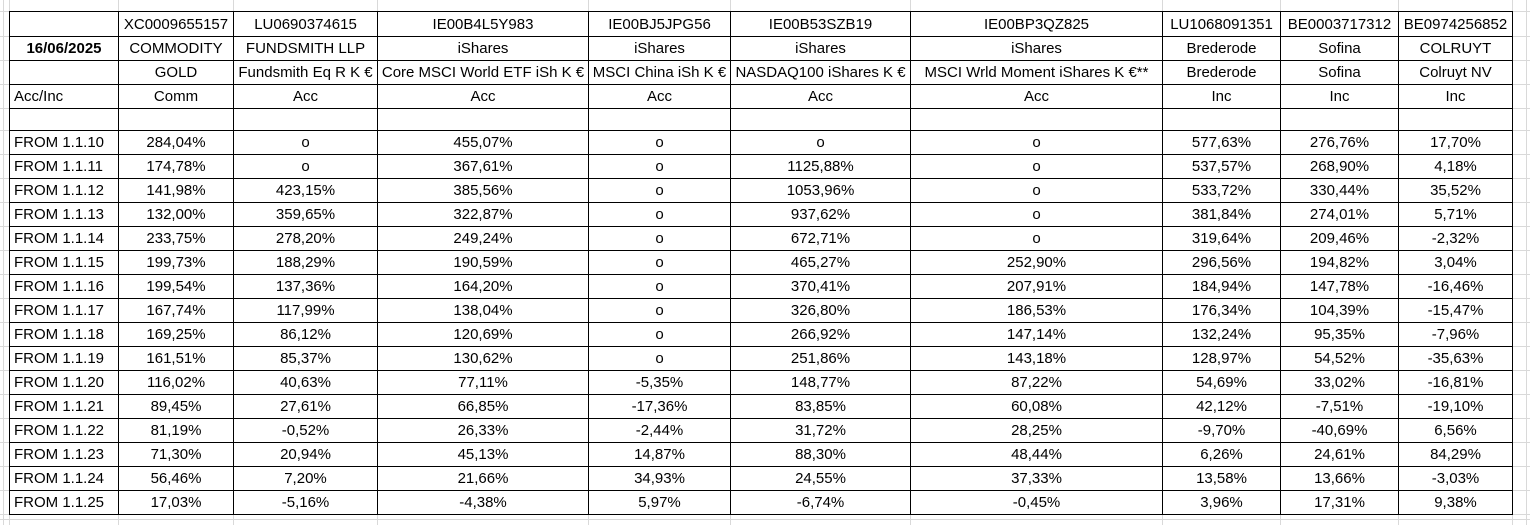 The width and height of the screenshot is (1530, 525). Describe the element at coordinates (64, 407) in the screenshot. I see `row-label-cell: FROM 1.1.21` at that location.